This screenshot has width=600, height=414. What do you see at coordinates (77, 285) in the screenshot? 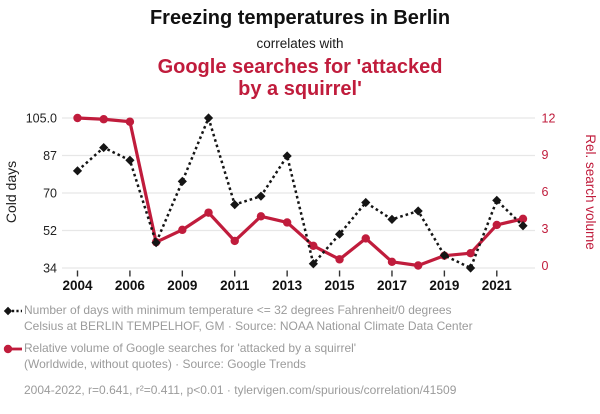
I see `x-axis-tick-label: 2004` at bounding box center [77, 285].